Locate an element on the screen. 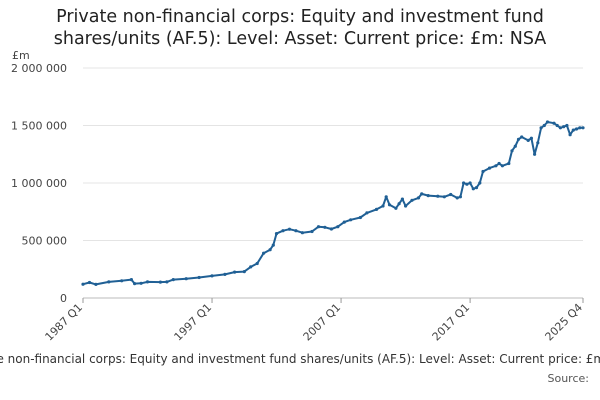 The width and height of the screenshot is (600, 400). source-label: Source: is located at coordinates (568, 378).